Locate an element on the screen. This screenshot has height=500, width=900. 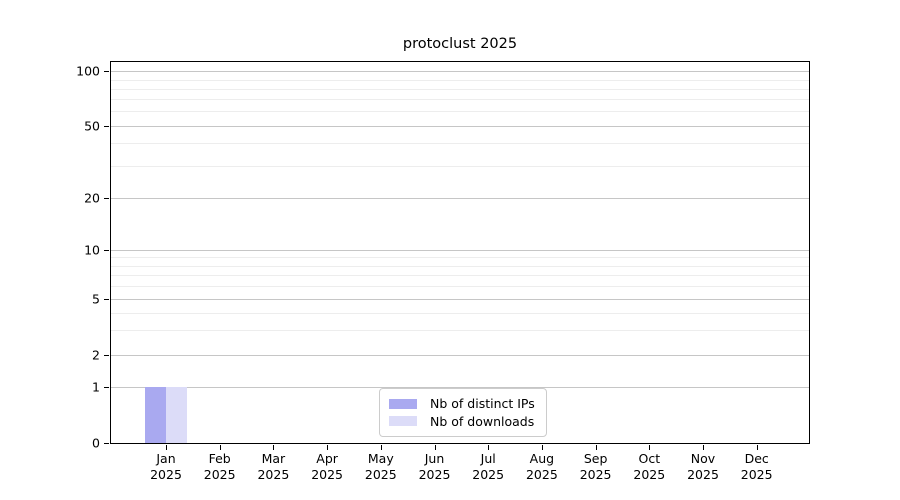
x-tick-mark-jan is located at coordinates (166, 447).